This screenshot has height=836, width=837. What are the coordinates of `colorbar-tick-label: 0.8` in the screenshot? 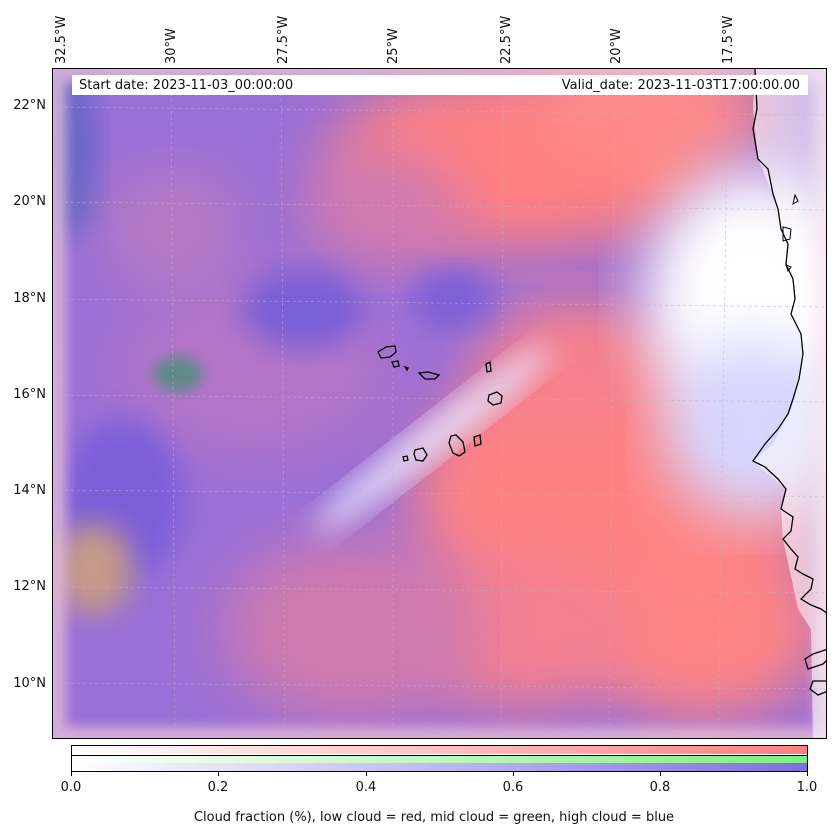 It's located at (660, 787).